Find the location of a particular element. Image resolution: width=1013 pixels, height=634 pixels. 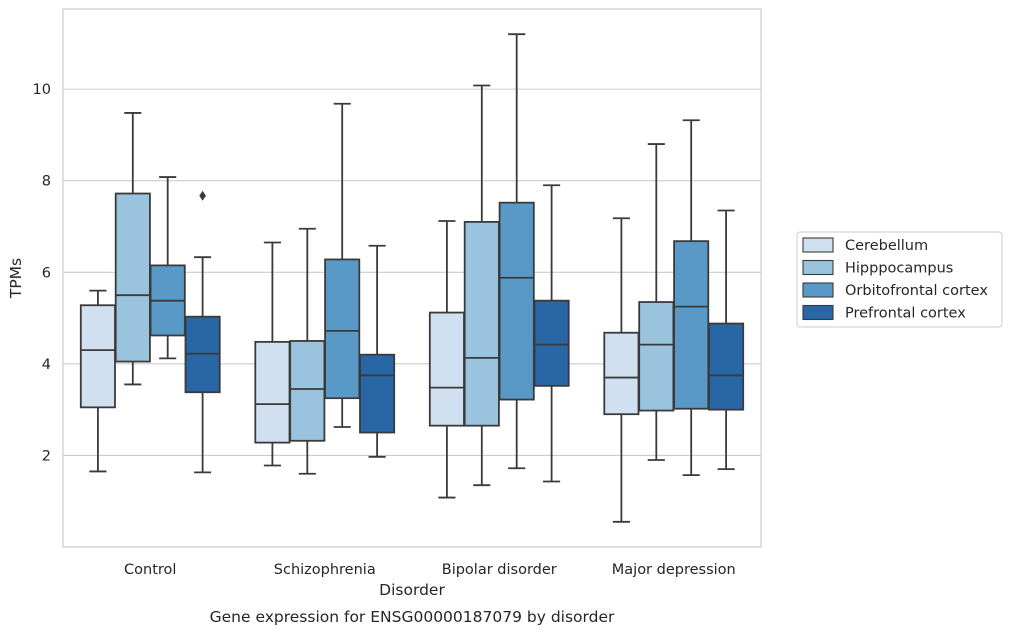

legend-label: Hipppocampus is located at coordinates (899, 269).